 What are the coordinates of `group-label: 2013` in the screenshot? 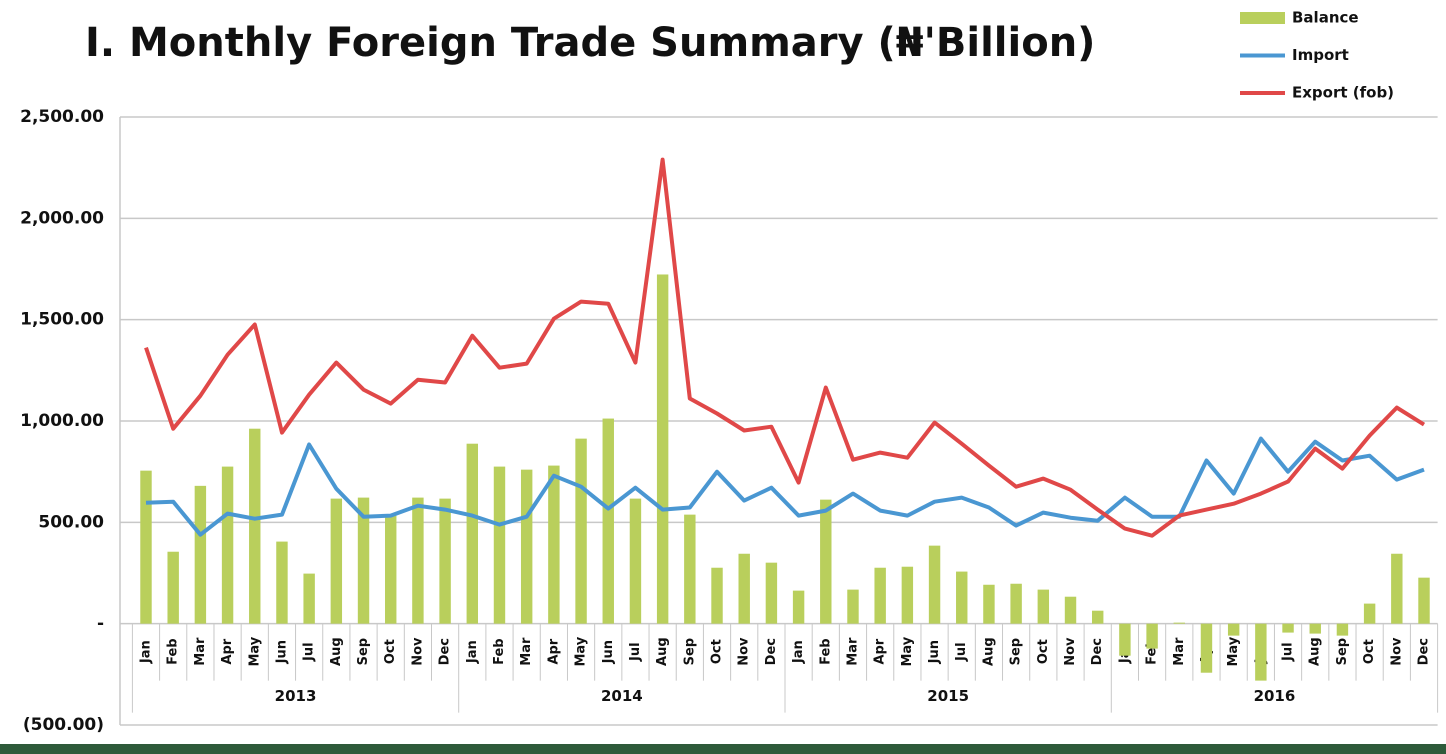 It's located at (296, 696).